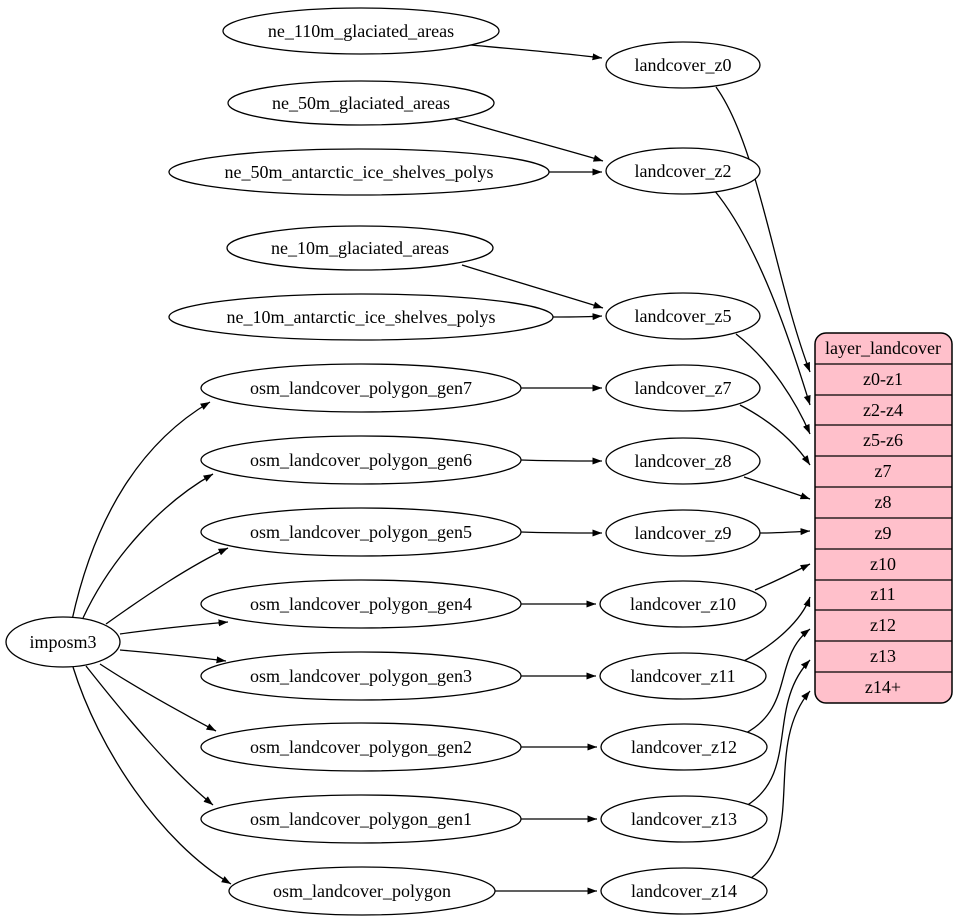 The image size is (957, 923). I want to click on edge-landcover_z14-row-z14plus, so click(780, 784).